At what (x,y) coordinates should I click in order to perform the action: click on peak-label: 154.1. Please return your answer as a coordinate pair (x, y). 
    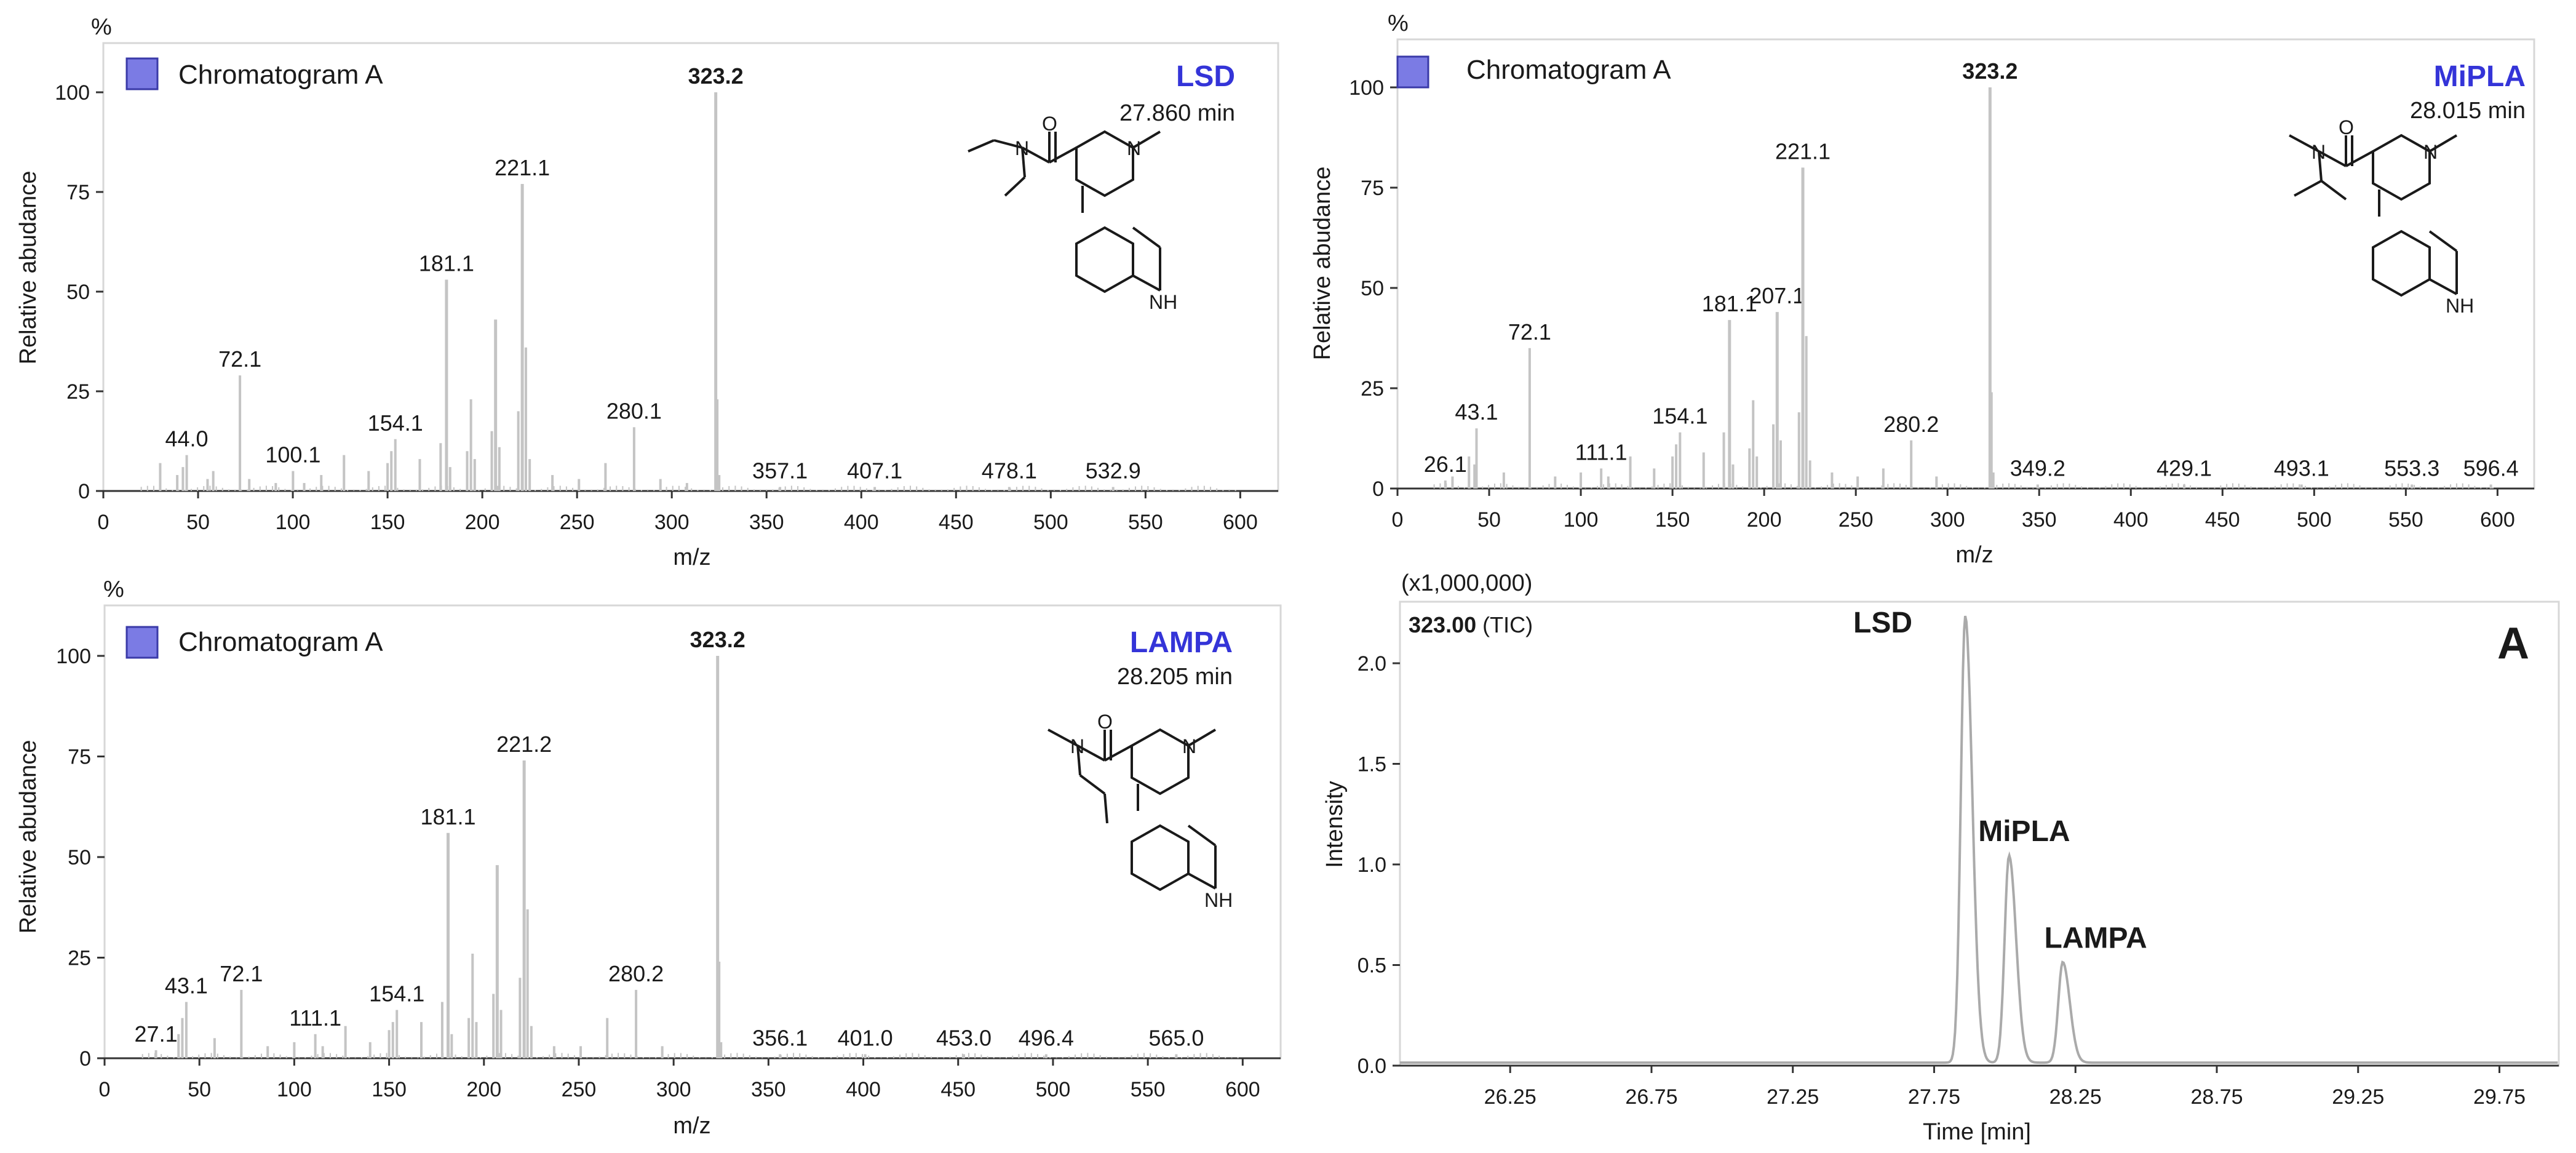
    Looking at the image, I should click on (1679, 416).